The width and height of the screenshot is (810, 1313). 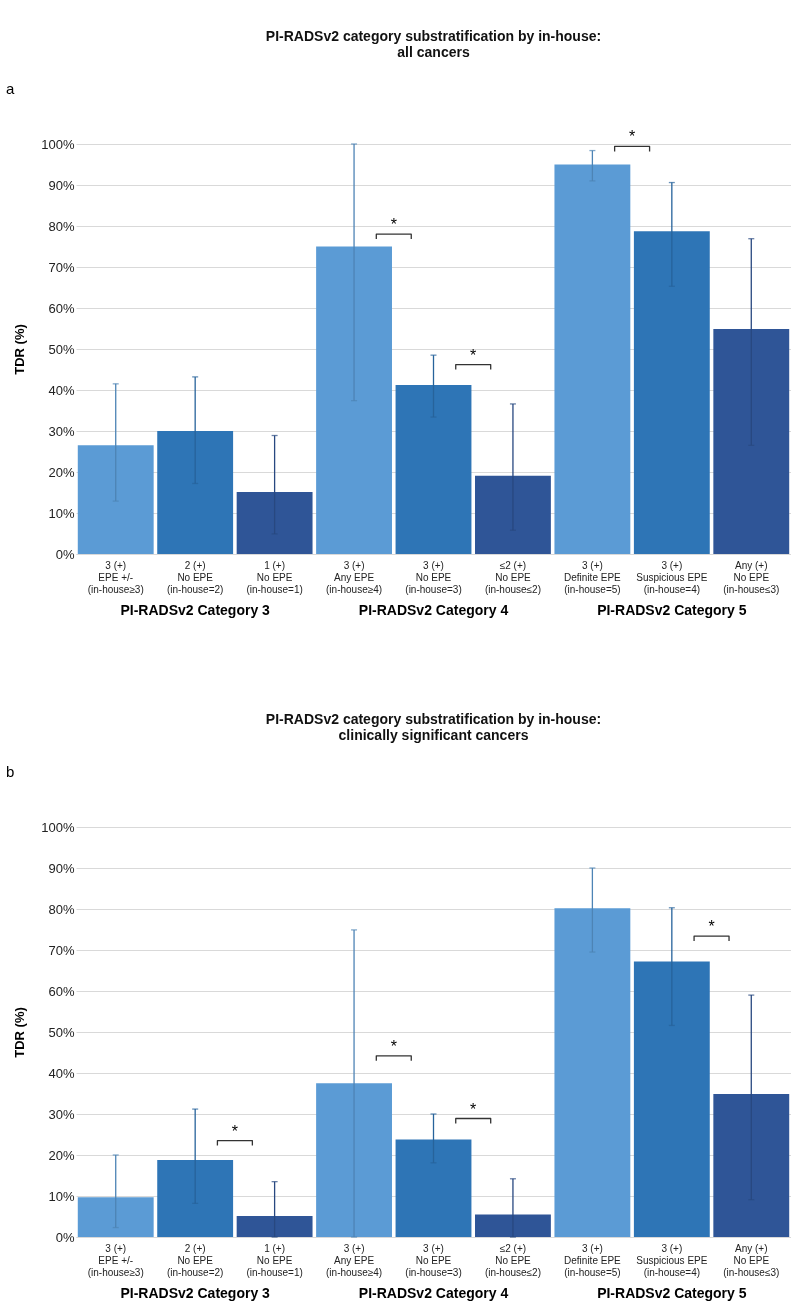 What do you see at coordinates (433, 44) in the screenshot?
I see `chart-title: PI-RADSv2 category substratification by in-house: all cancers` at bounding box center [433, 44].